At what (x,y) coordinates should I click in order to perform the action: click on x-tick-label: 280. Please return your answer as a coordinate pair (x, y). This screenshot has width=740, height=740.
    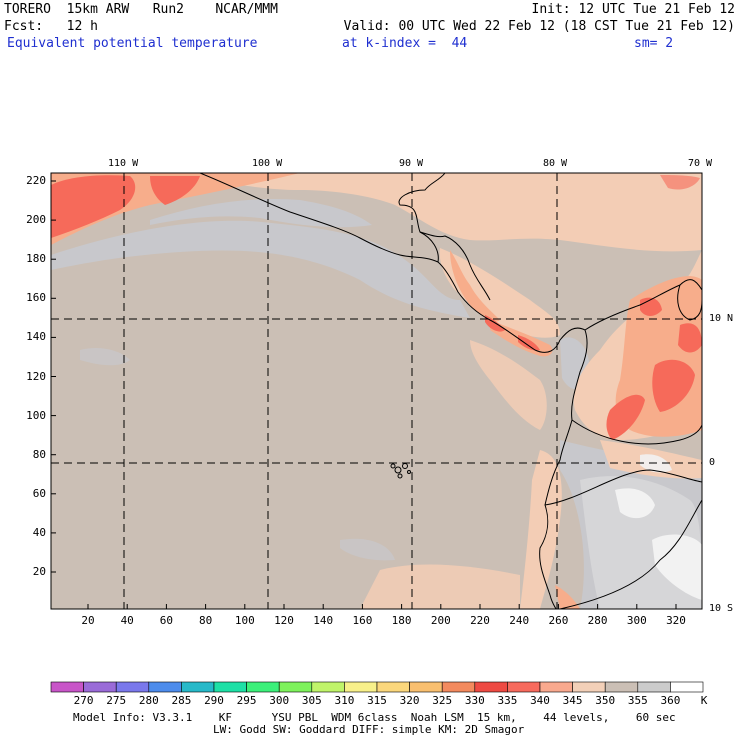
    Looking at the image, I should click on (597, 620).